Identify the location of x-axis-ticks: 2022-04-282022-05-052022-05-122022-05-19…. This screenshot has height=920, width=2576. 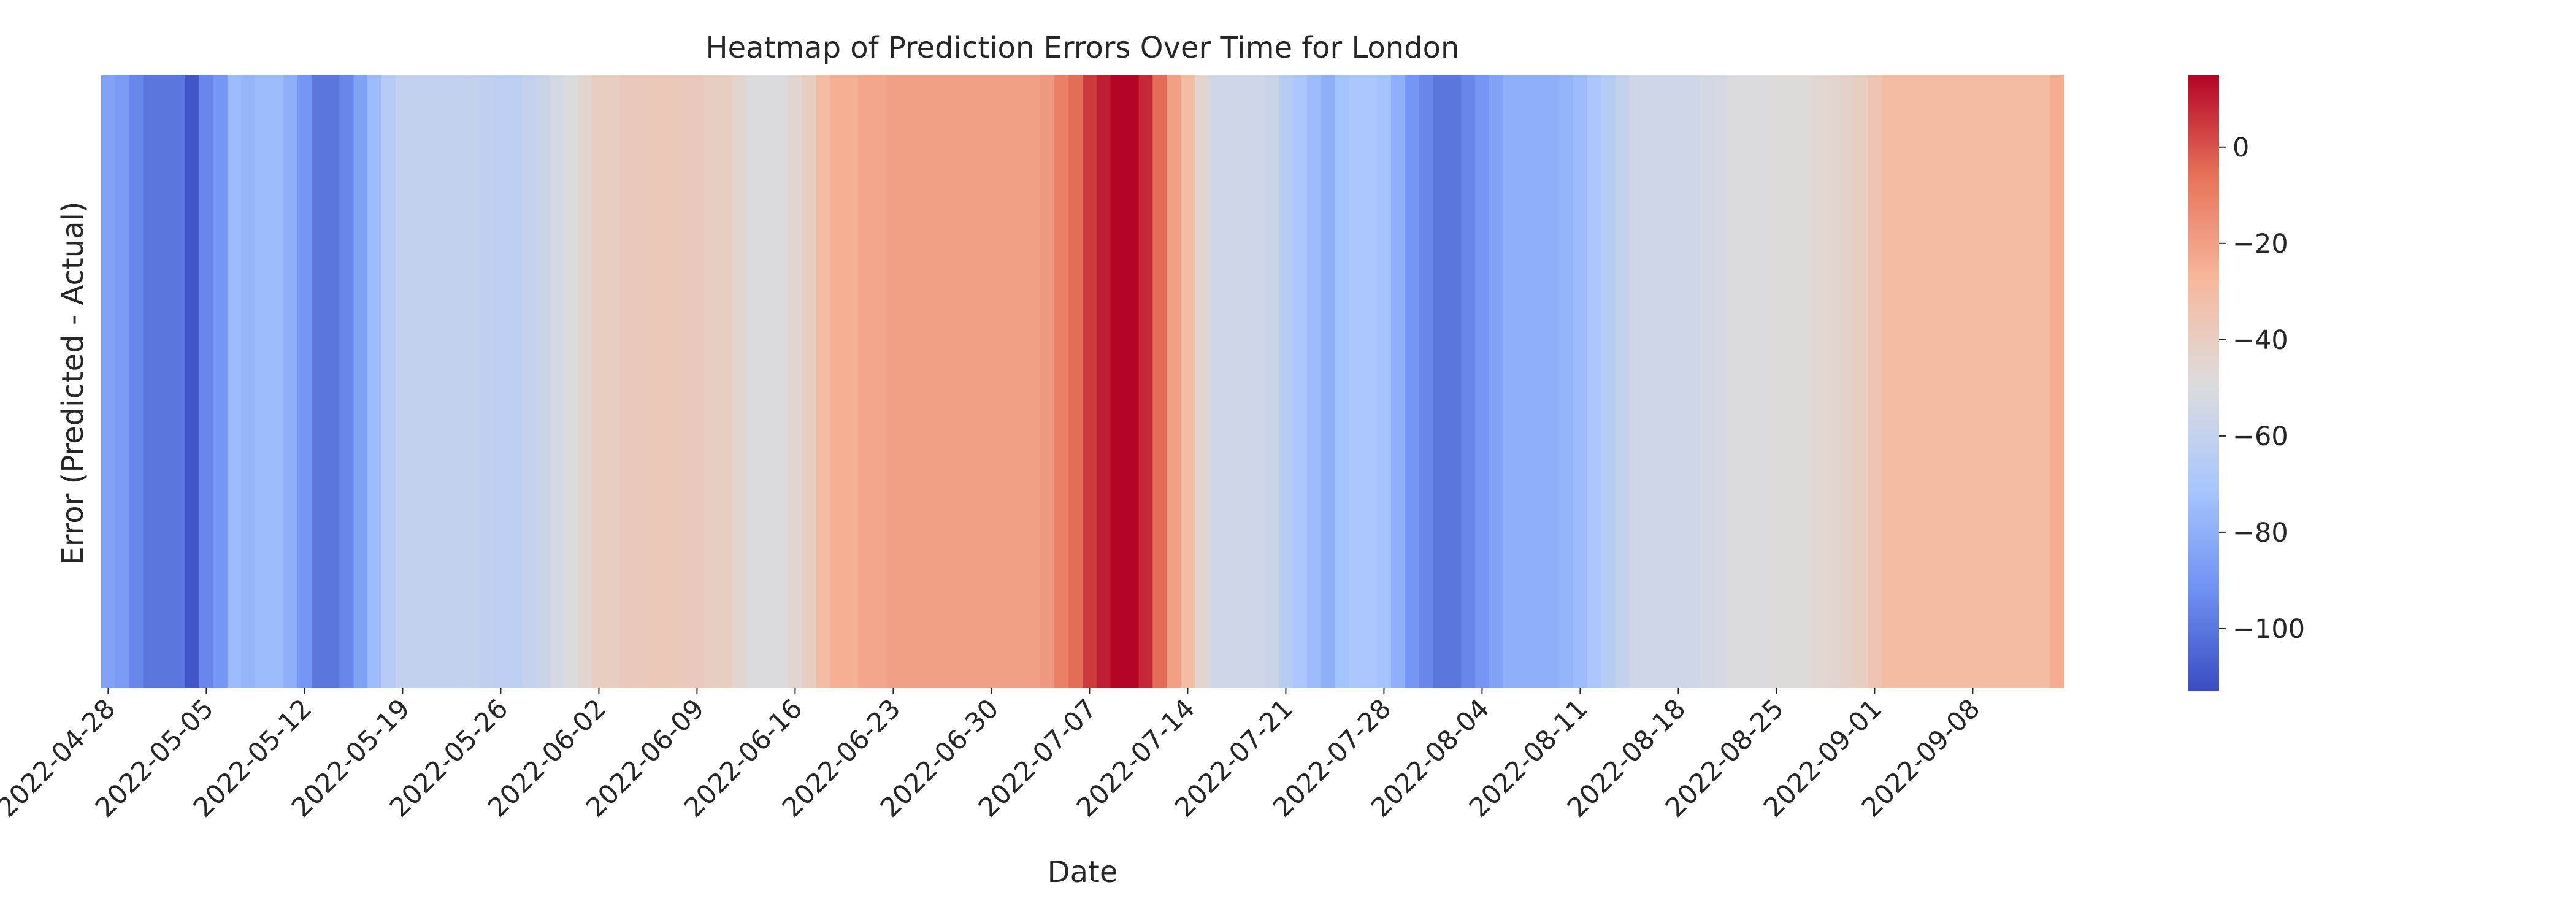
(993, 755).